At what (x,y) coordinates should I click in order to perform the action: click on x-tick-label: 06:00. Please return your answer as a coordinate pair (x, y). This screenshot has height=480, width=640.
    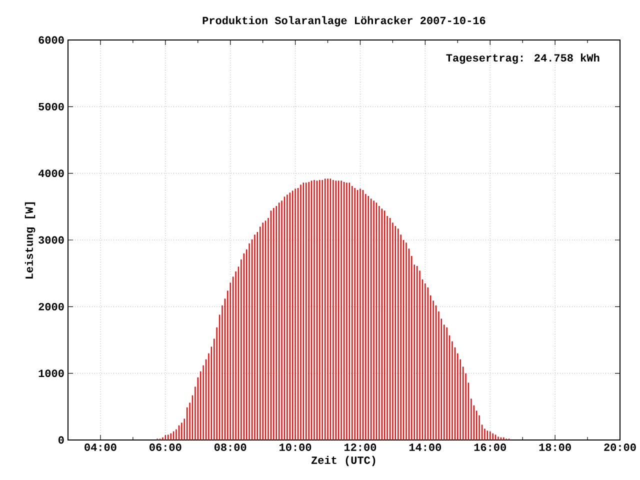
    Looking at the image, I should click on (166, 447).